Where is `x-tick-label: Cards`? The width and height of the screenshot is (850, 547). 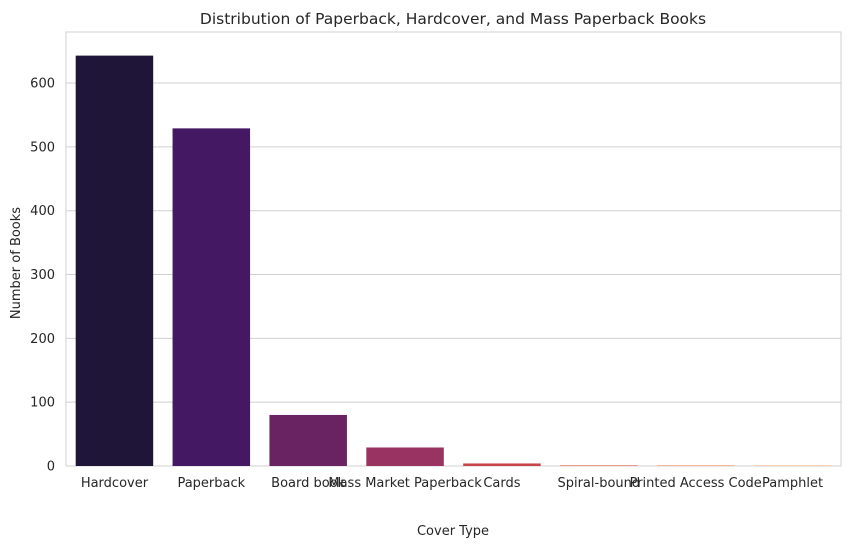 x-tick-label: Cards is located at coordinates (501, 483).